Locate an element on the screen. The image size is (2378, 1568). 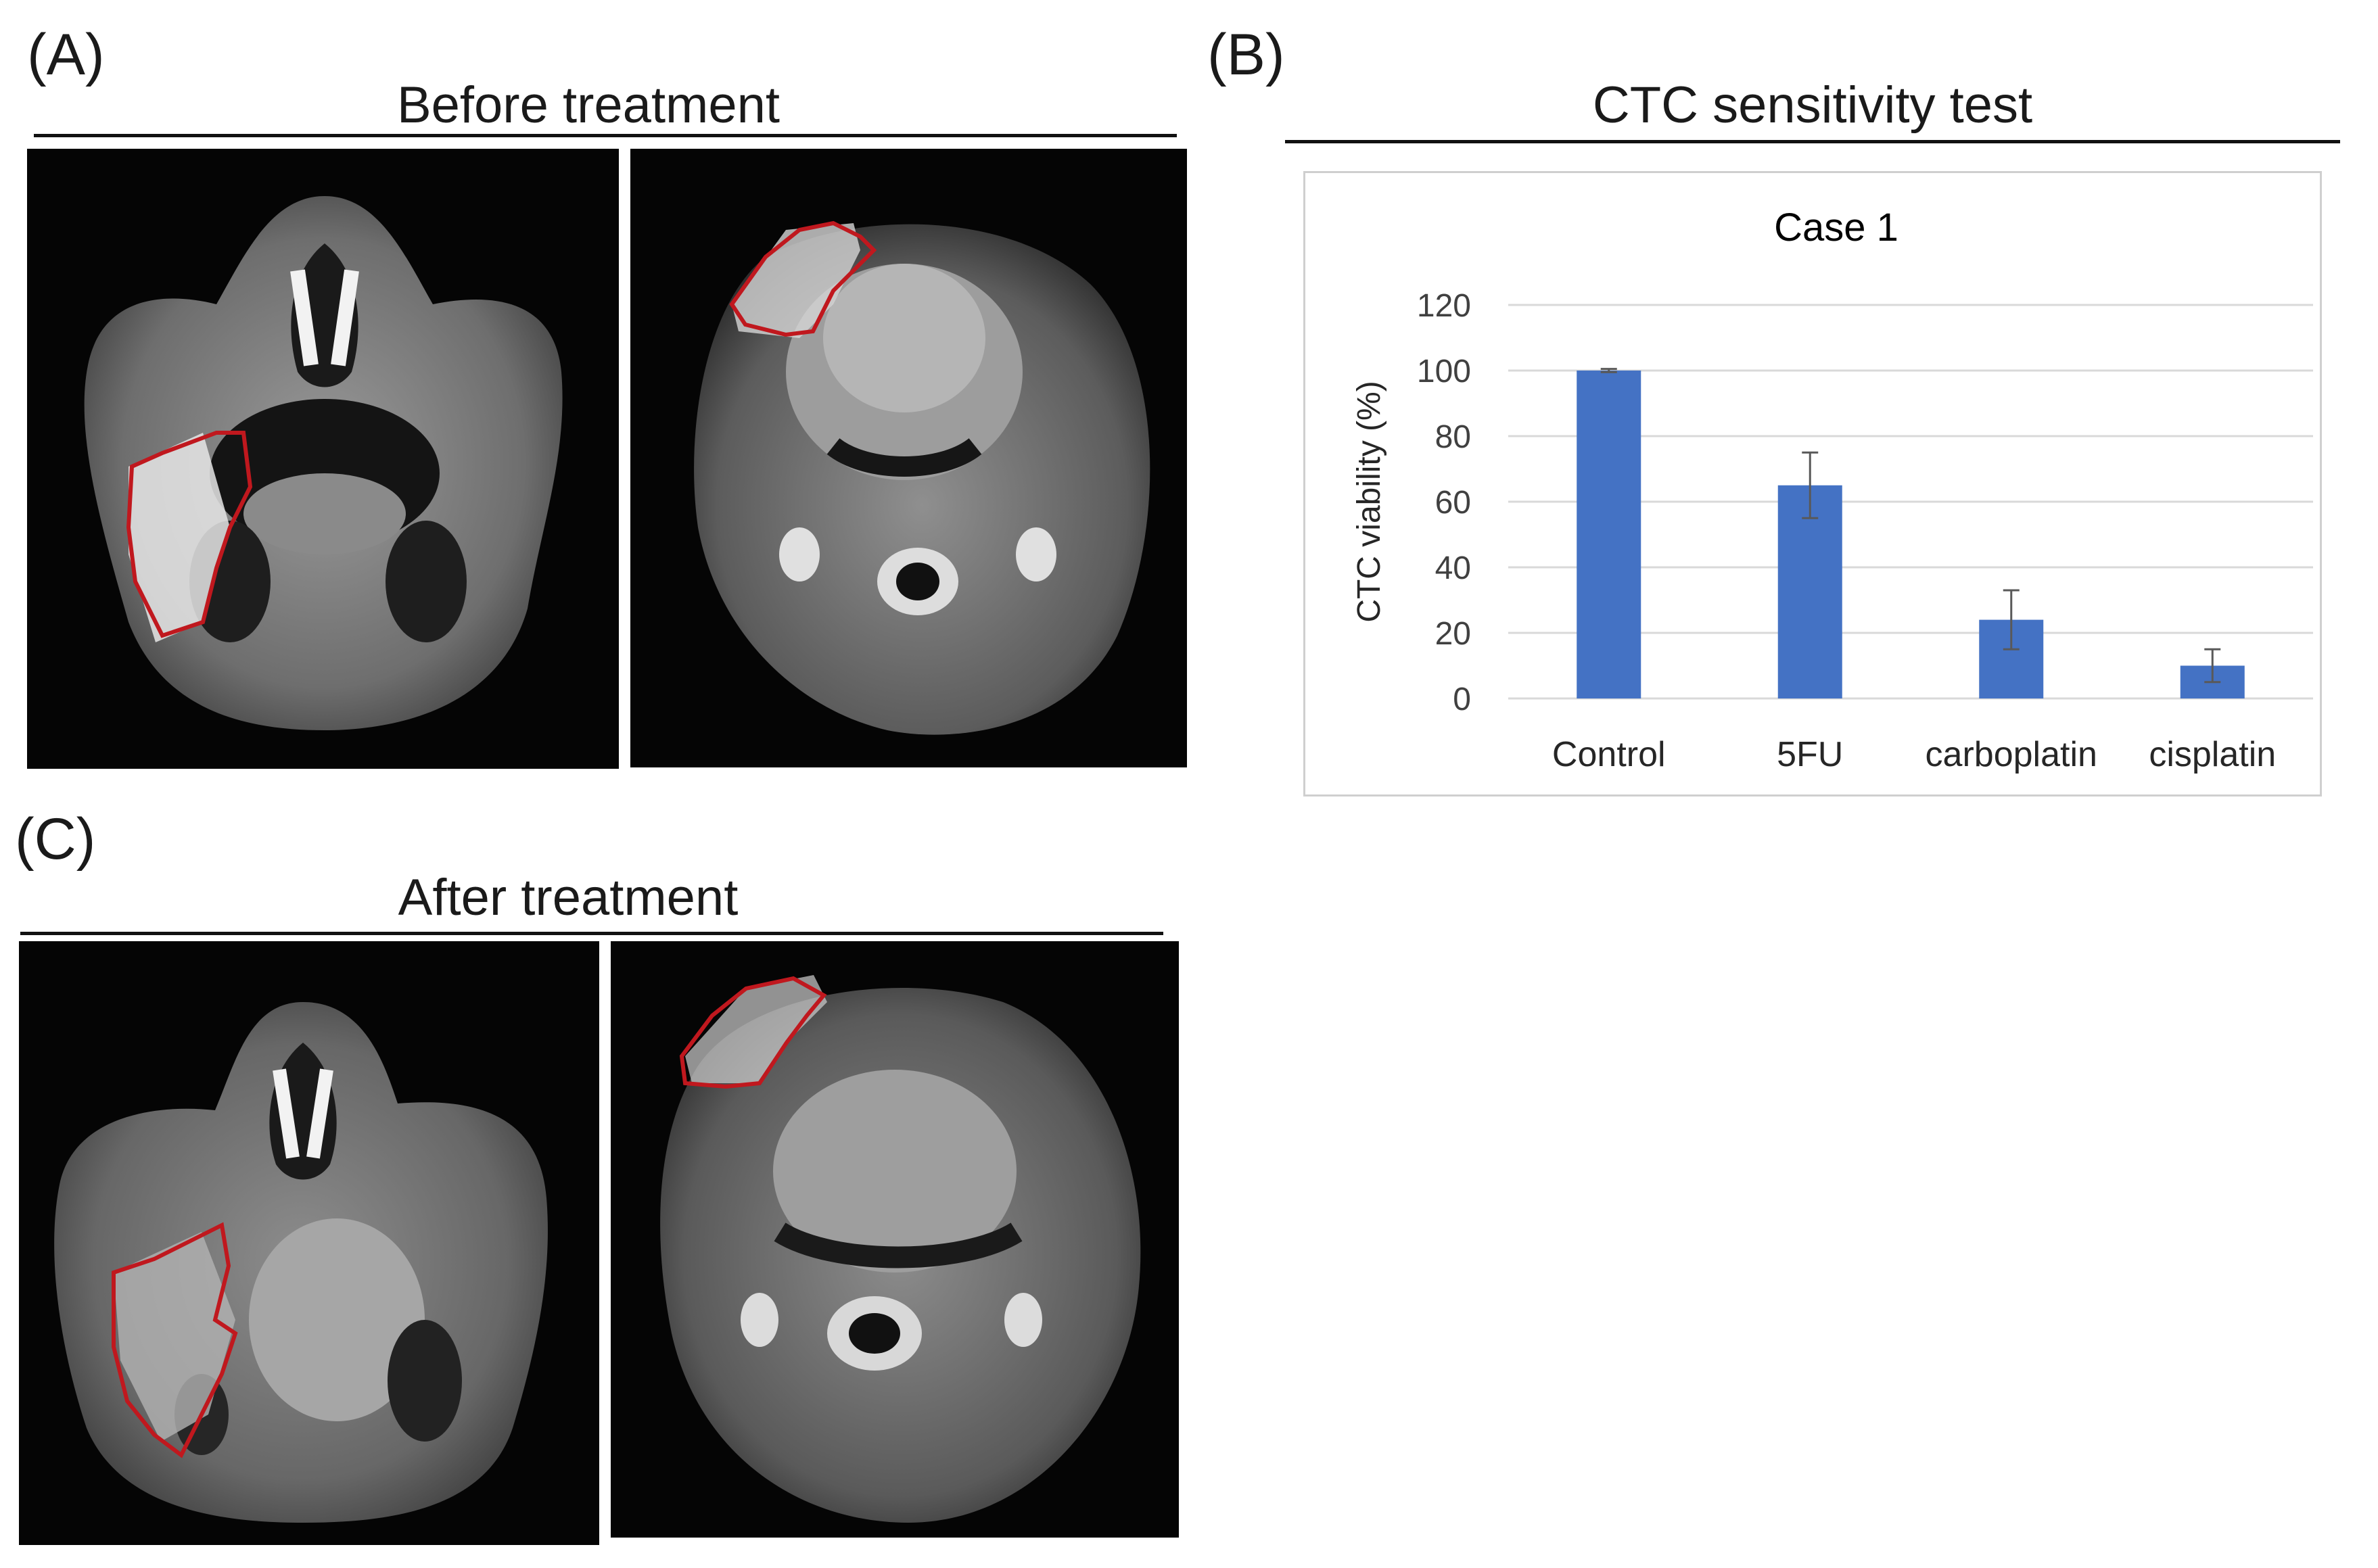
mri-after-axial-image is located at coordinates (895, 1239).